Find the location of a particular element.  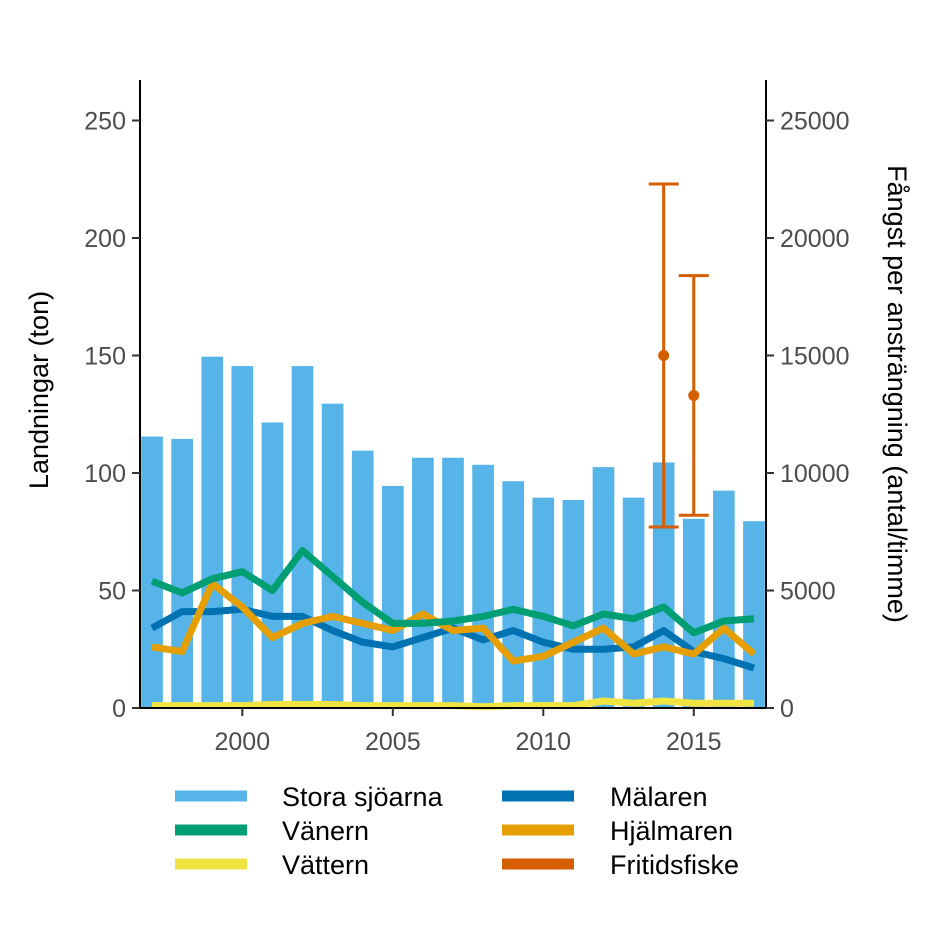

x-tick-label: 2000 is located at coordinates (243, 742).